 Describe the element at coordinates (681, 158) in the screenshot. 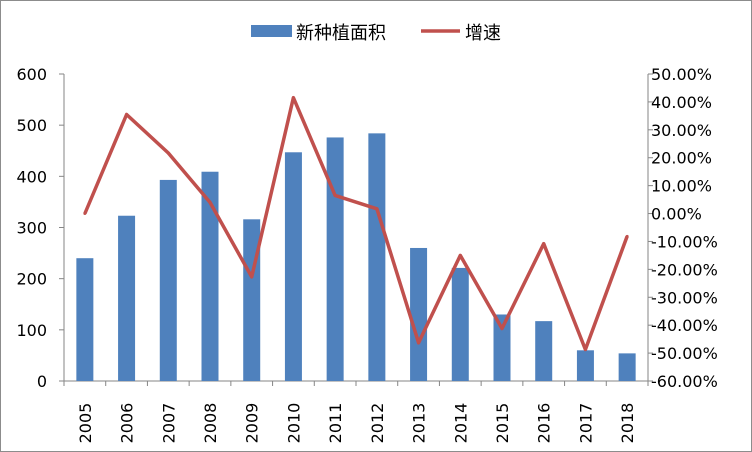

I see `right-tick-label: 20.00%` at that location.